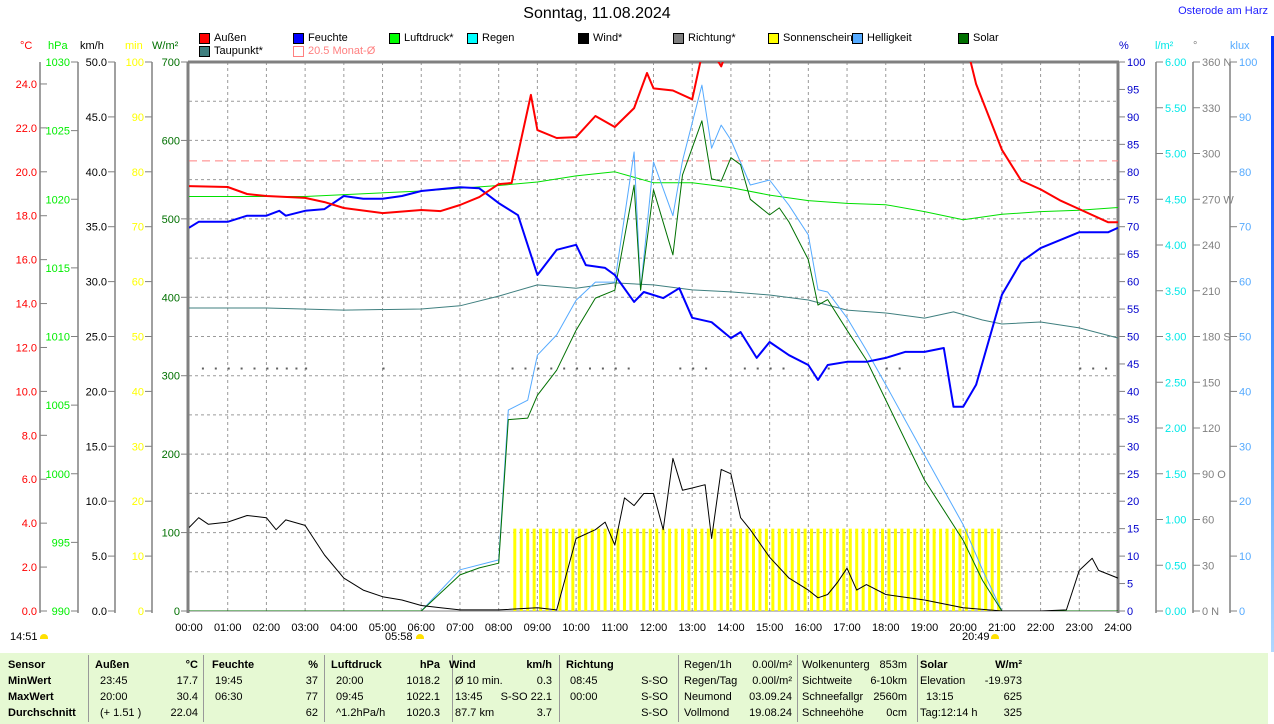 This screenshot has width=1274, height=724. Describe the element at coordinates (189, 628) in the screenshot. I see `x-tick-label: 00:00` at that location.